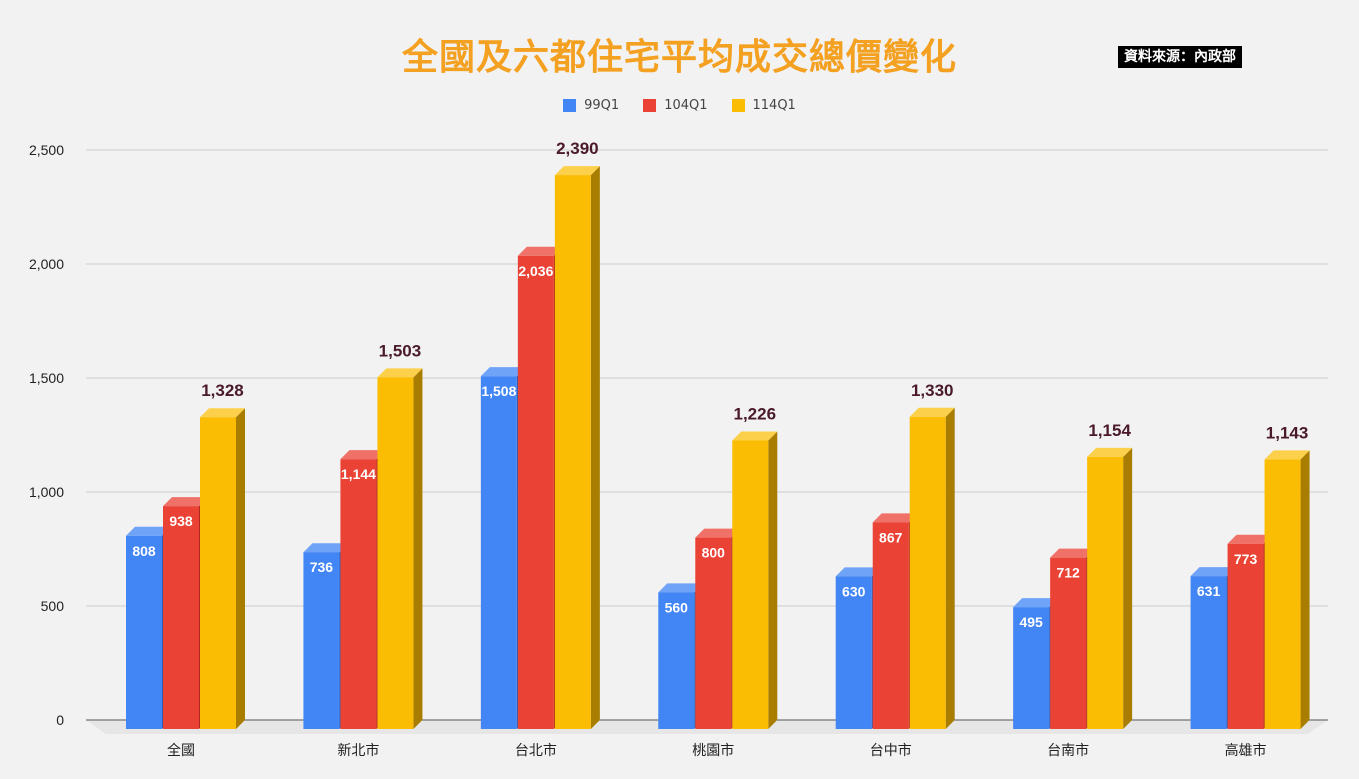  Describe the element at coordinates (650, 105) in the screenshot. I see `legend-swatch-104Q1` at that location.